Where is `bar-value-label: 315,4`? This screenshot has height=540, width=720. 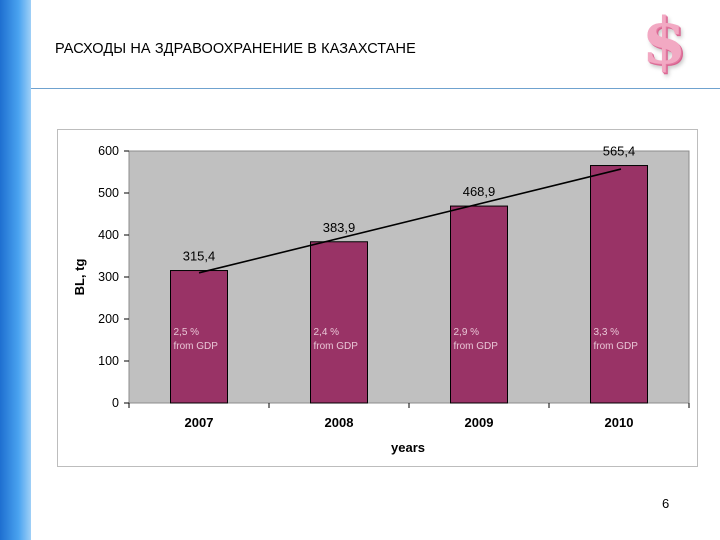 bar-value-label: 315,4 is located at coordinates (199, 256).